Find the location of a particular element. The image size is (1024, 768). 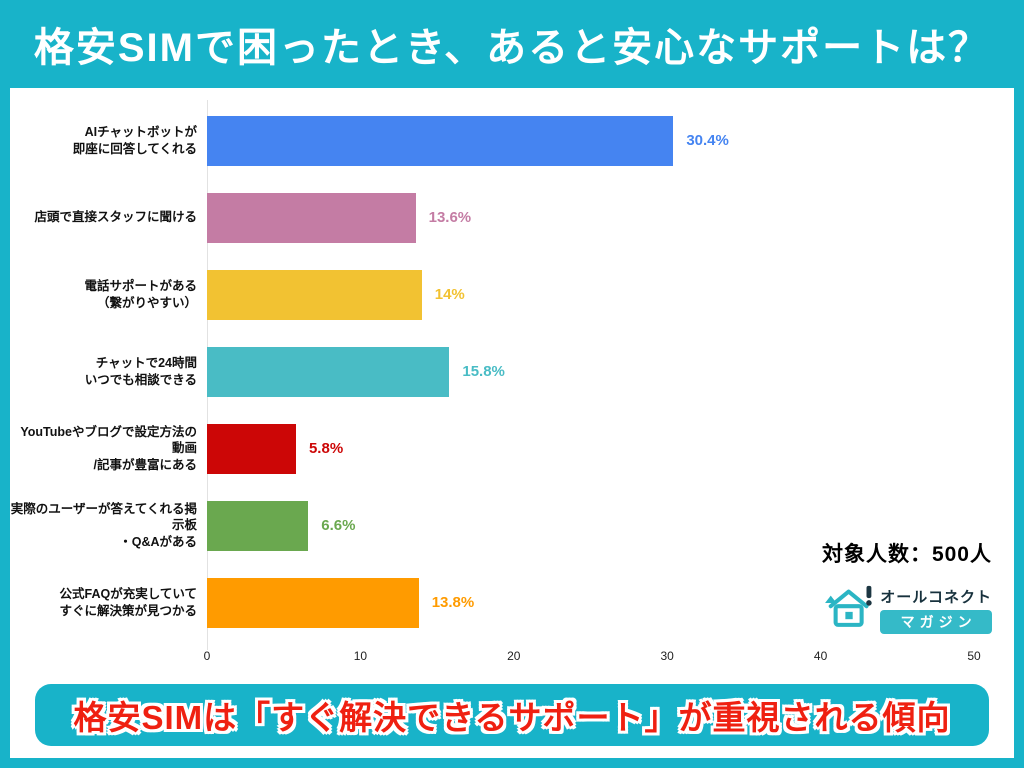

value-label: 5.8% is located at coordinates (326, 448).